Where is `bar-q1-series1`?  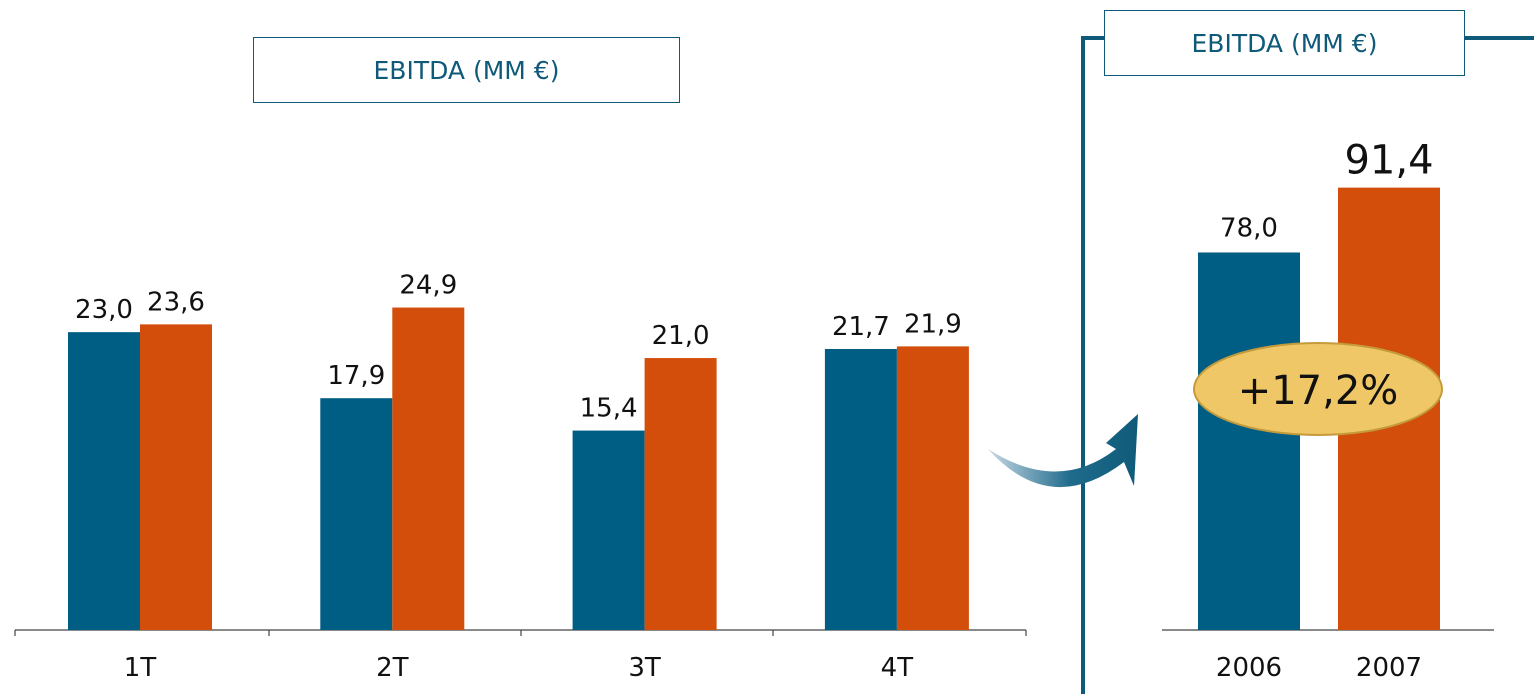
bar-q1-series1 is located at coordinates (104, 481).